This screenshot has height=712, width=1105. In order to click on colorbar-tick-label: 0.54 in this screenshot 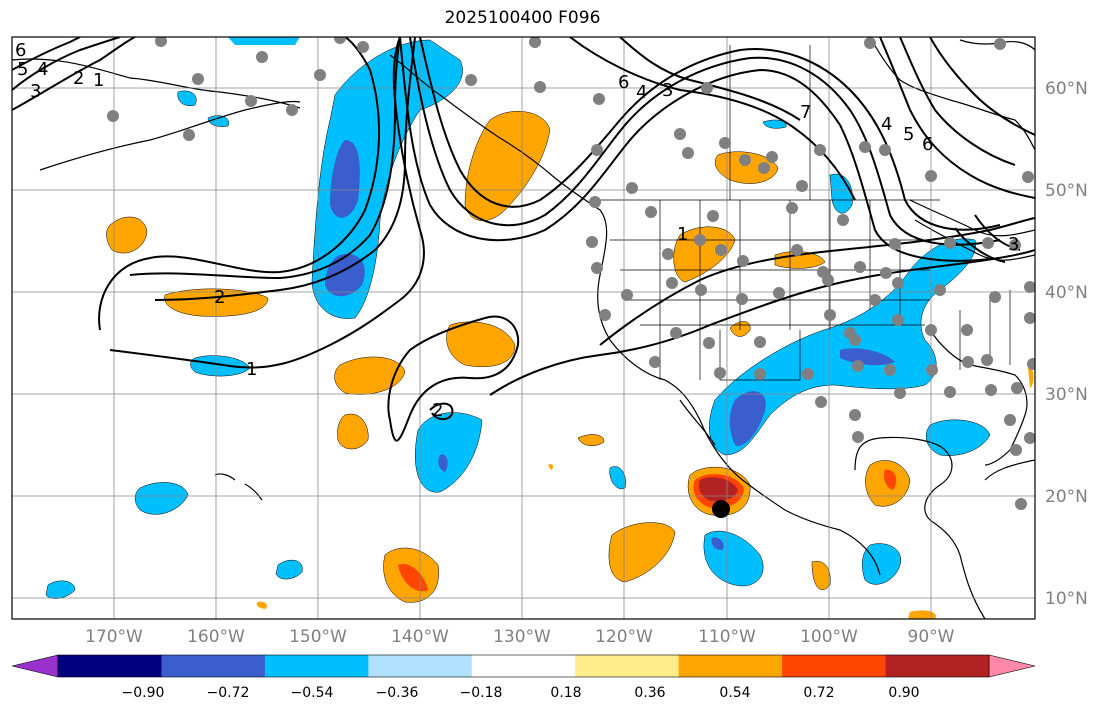, I will do `click(734, 693)`.